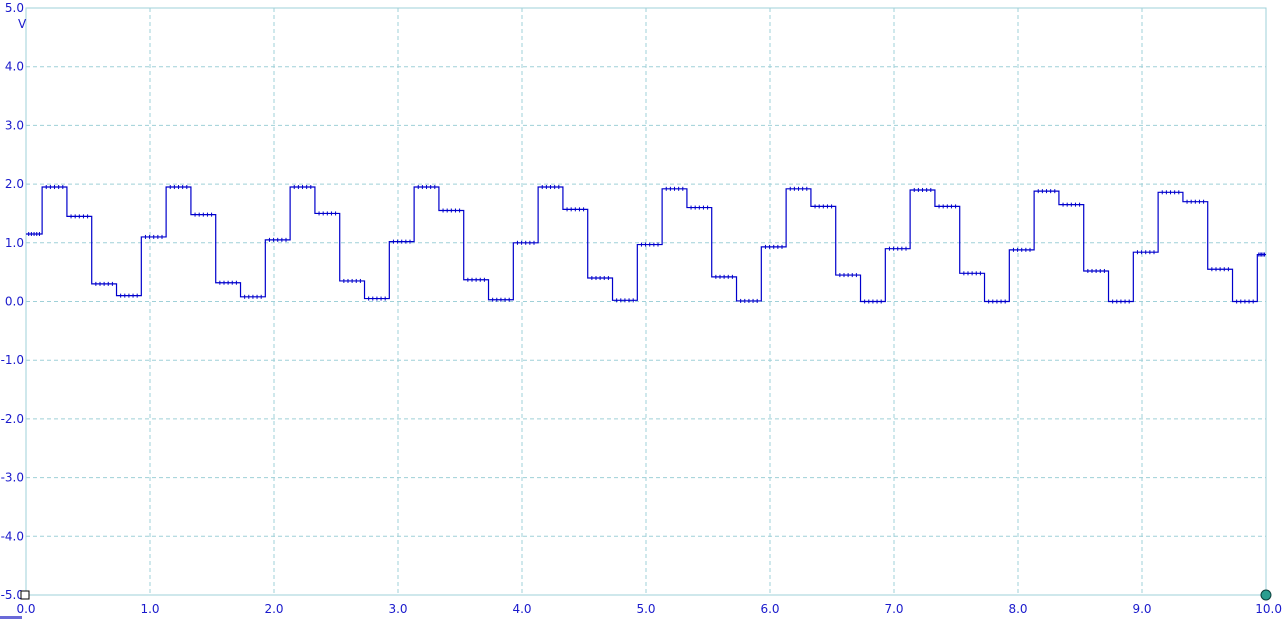 This screenshot has height=619, width=1285. I want to click on y-tick-label: -3.0, so click(12, 478).